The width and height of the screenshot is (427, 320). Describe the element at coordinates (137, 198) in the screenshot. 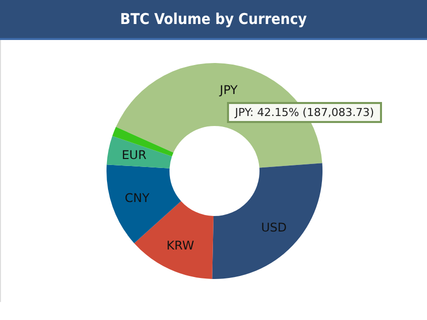

I see `slice-label: CNY` at that location.